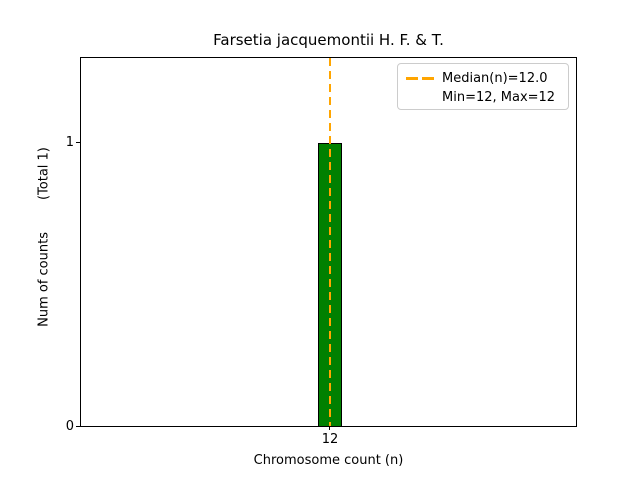 Image resolution: width=640 pixels, height=480 pixels. What do you see at coordinates (69, 426) in the screenshot?
I see `y-tick-label-0: 0` at bounding box center [69, 426].